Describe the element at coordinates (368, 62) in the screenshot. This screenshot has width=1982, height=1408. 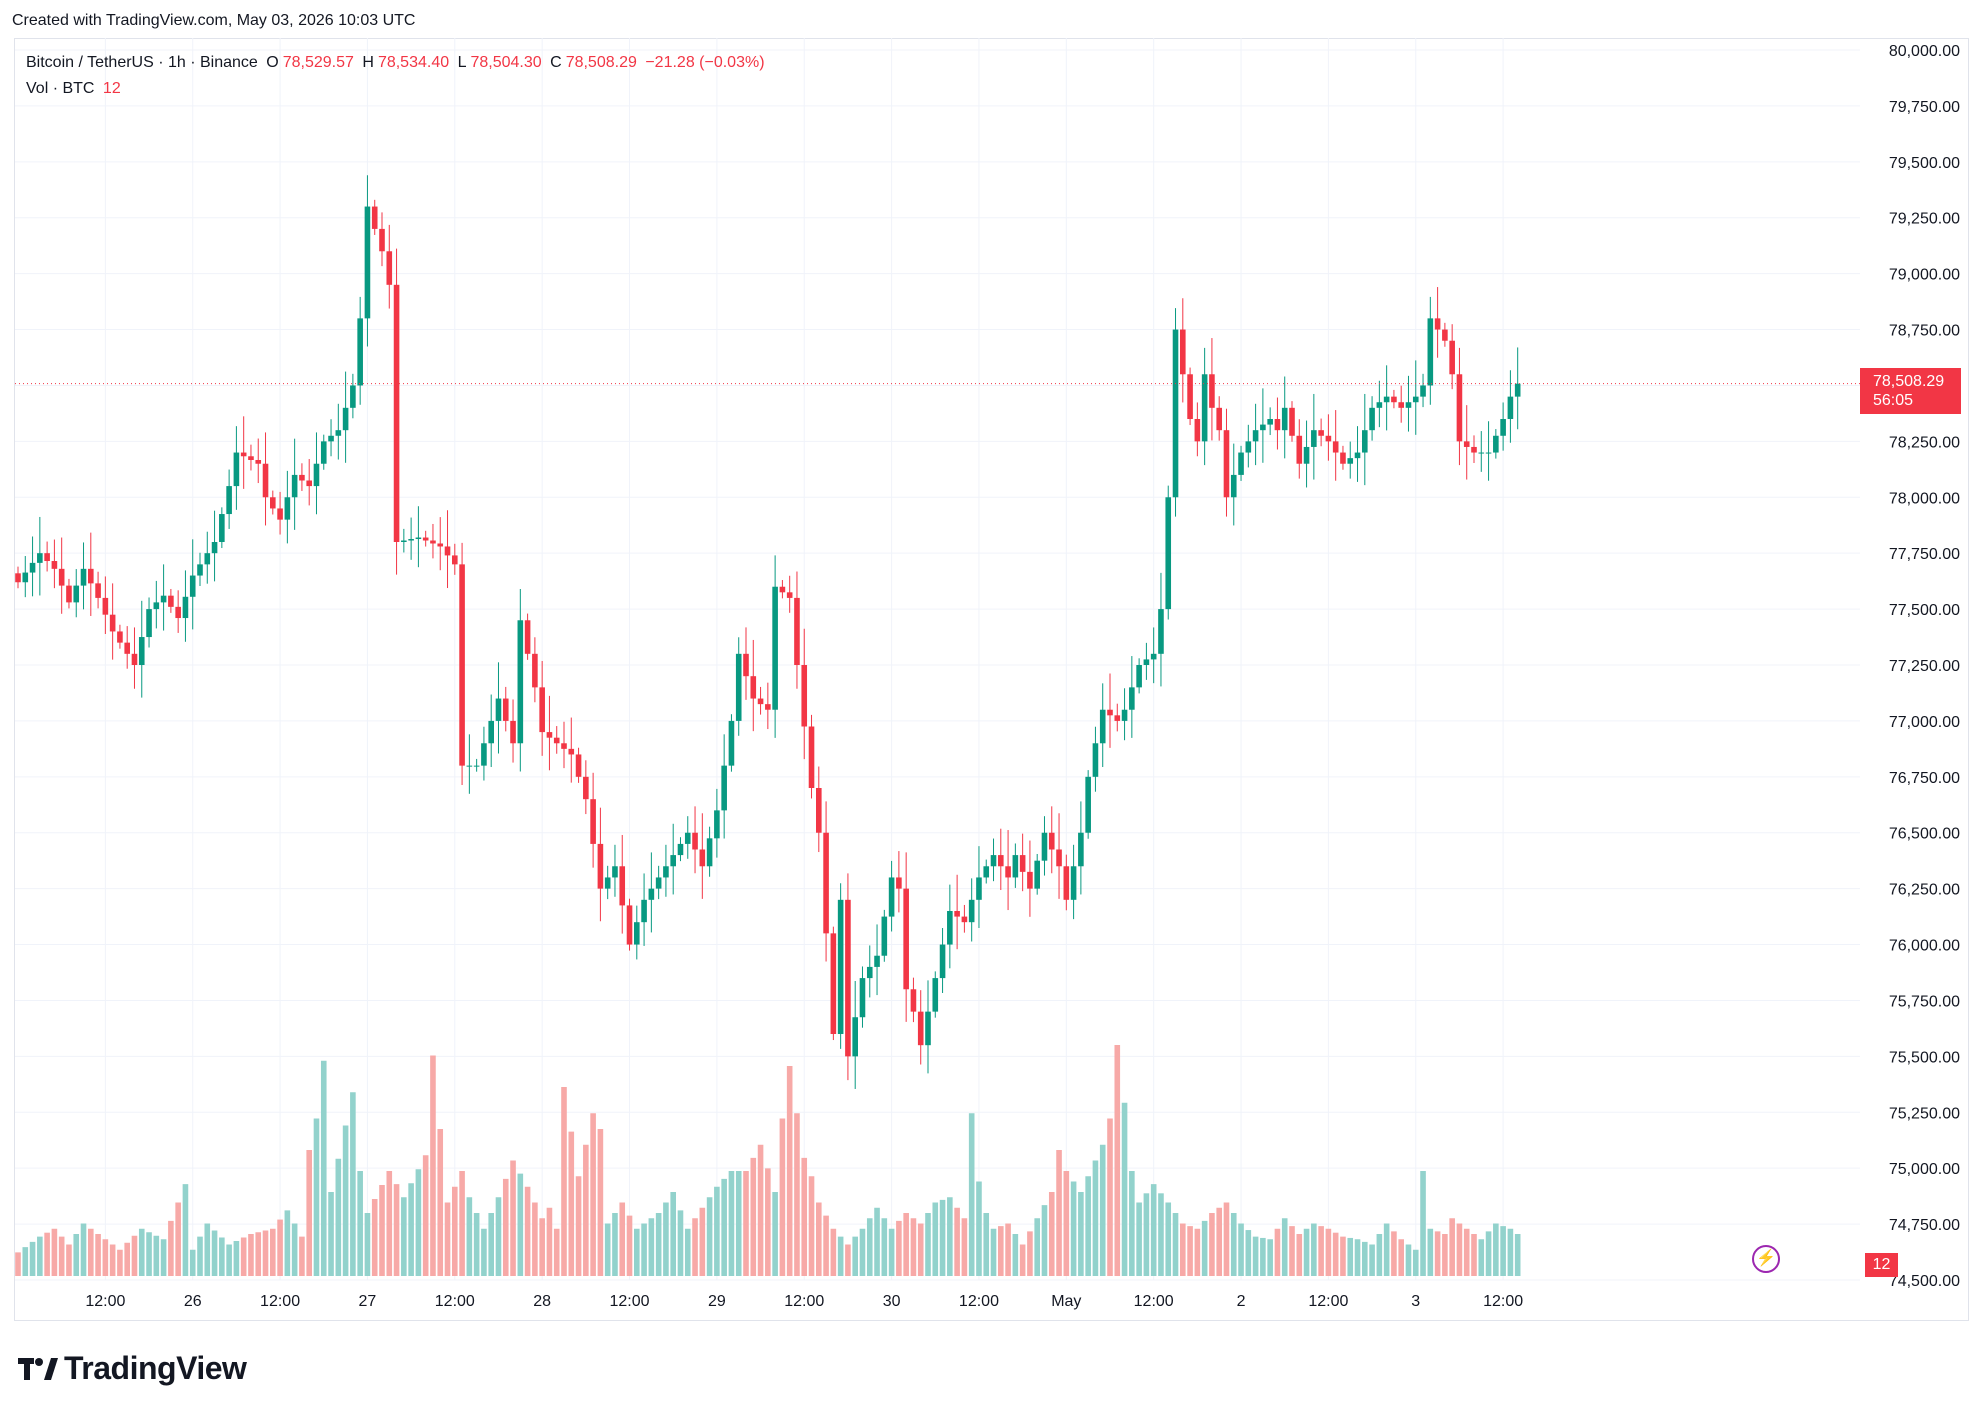
I see `high-label: H` at that location.